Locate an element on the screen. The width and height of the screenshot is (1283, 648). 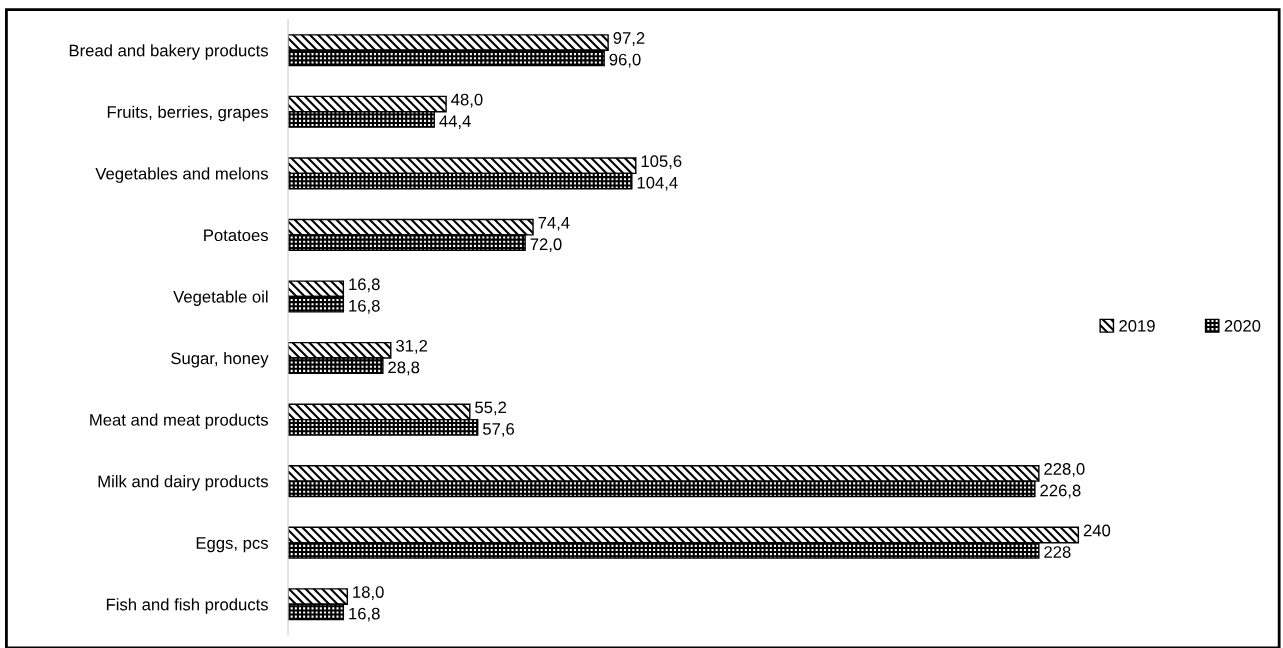
data-label: 105,6 is located at coordinates (661, 162).